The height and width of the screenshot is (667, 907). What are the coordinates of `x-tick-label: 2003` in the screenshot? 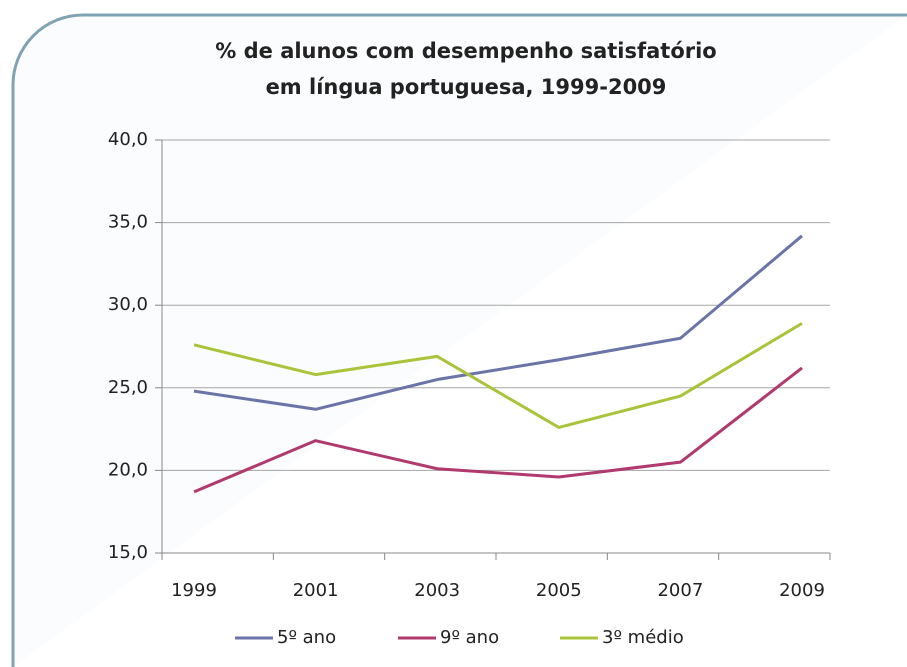 It's located at (437, 590).